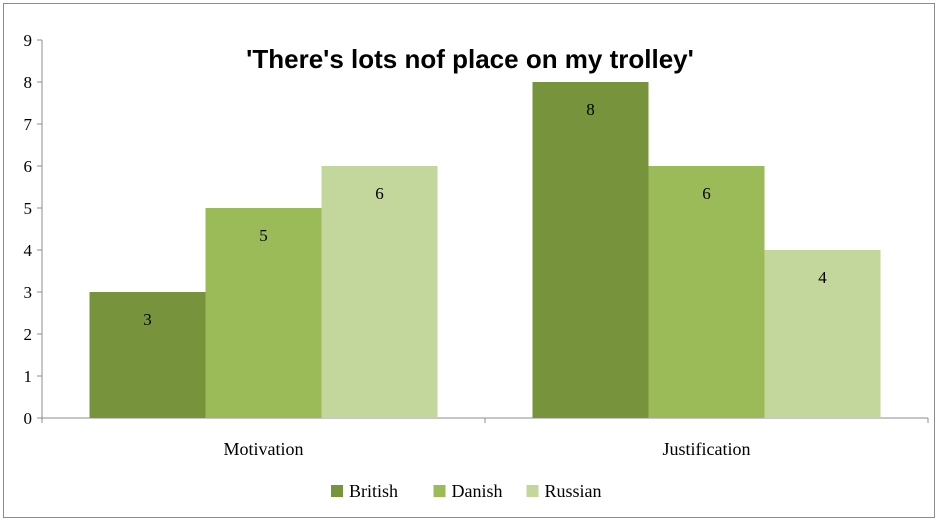 The height and width of the screenshot is (523, 940). Describe the element at coordinates (439, 491) in the screenshot. I see `legend-swatch-danish` at that location.